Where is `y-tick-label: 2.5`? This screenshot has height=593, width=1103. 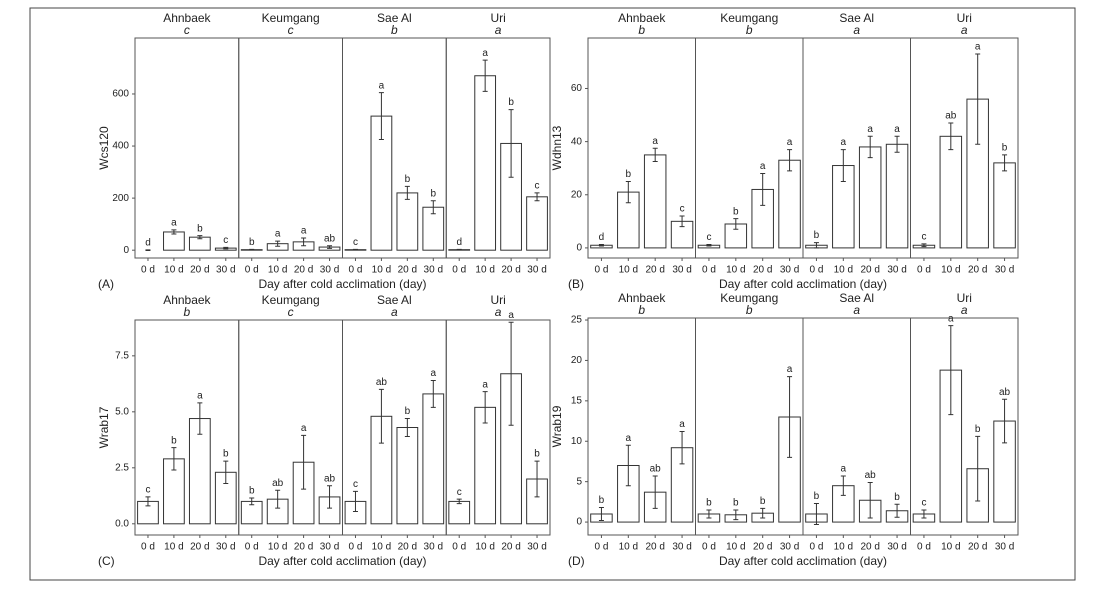
y-tick-label: 2.5 is located at coordinates (122, 467).